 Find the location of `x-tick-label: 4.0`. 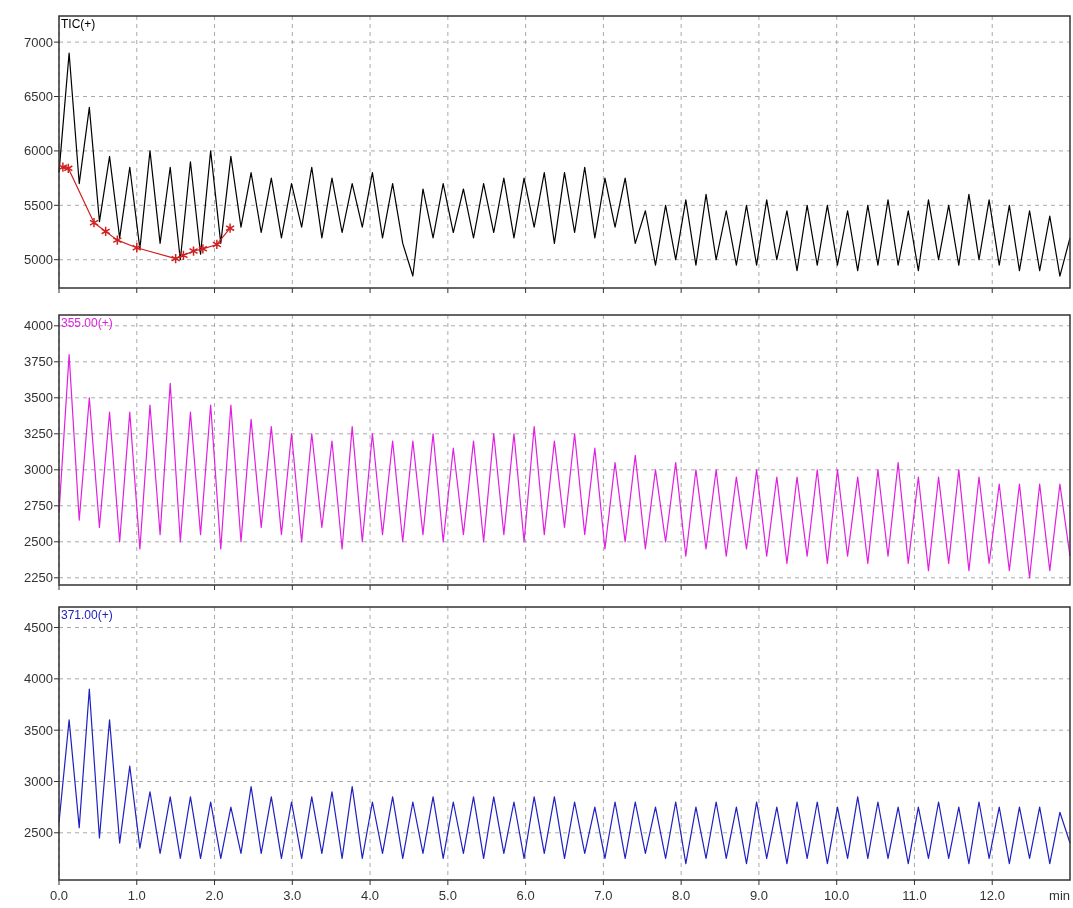

x-tick-label: 4.0 is located at coordinates (370, 895).